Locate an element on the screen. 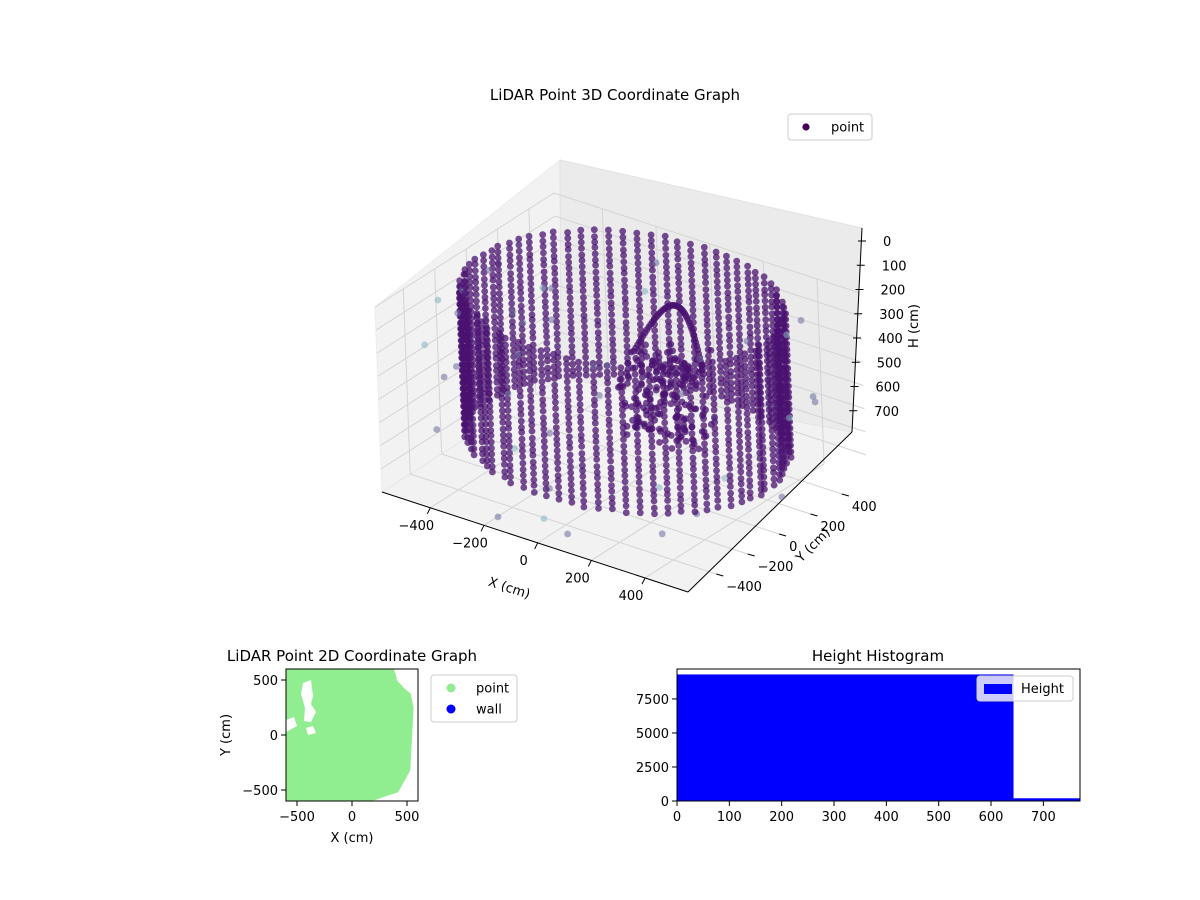 The image size is (1200, 900). x-tick-label-3d: 200 is located at coordinates (577, 578).